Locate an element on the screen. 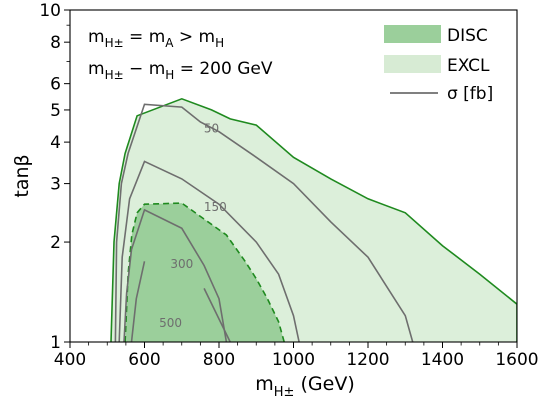 Image resolution: width=543 pixels, height=403 pixels. y-tick-label: 6 is located at coordinates (55, 85).